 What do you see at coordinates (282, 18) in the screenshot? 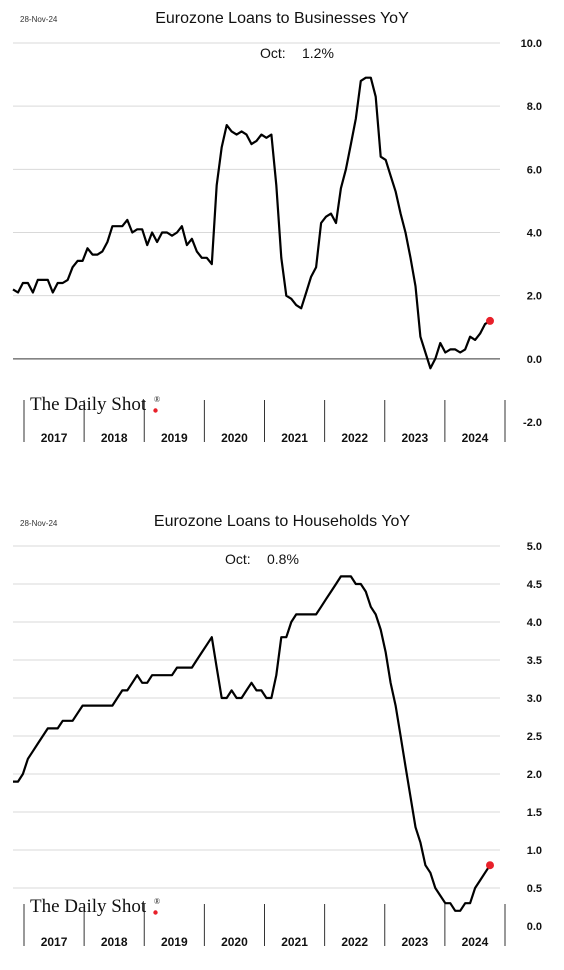
I see `chart-title: Eurozone Loans to Businesses YoY` at bounding box center [282, 18].